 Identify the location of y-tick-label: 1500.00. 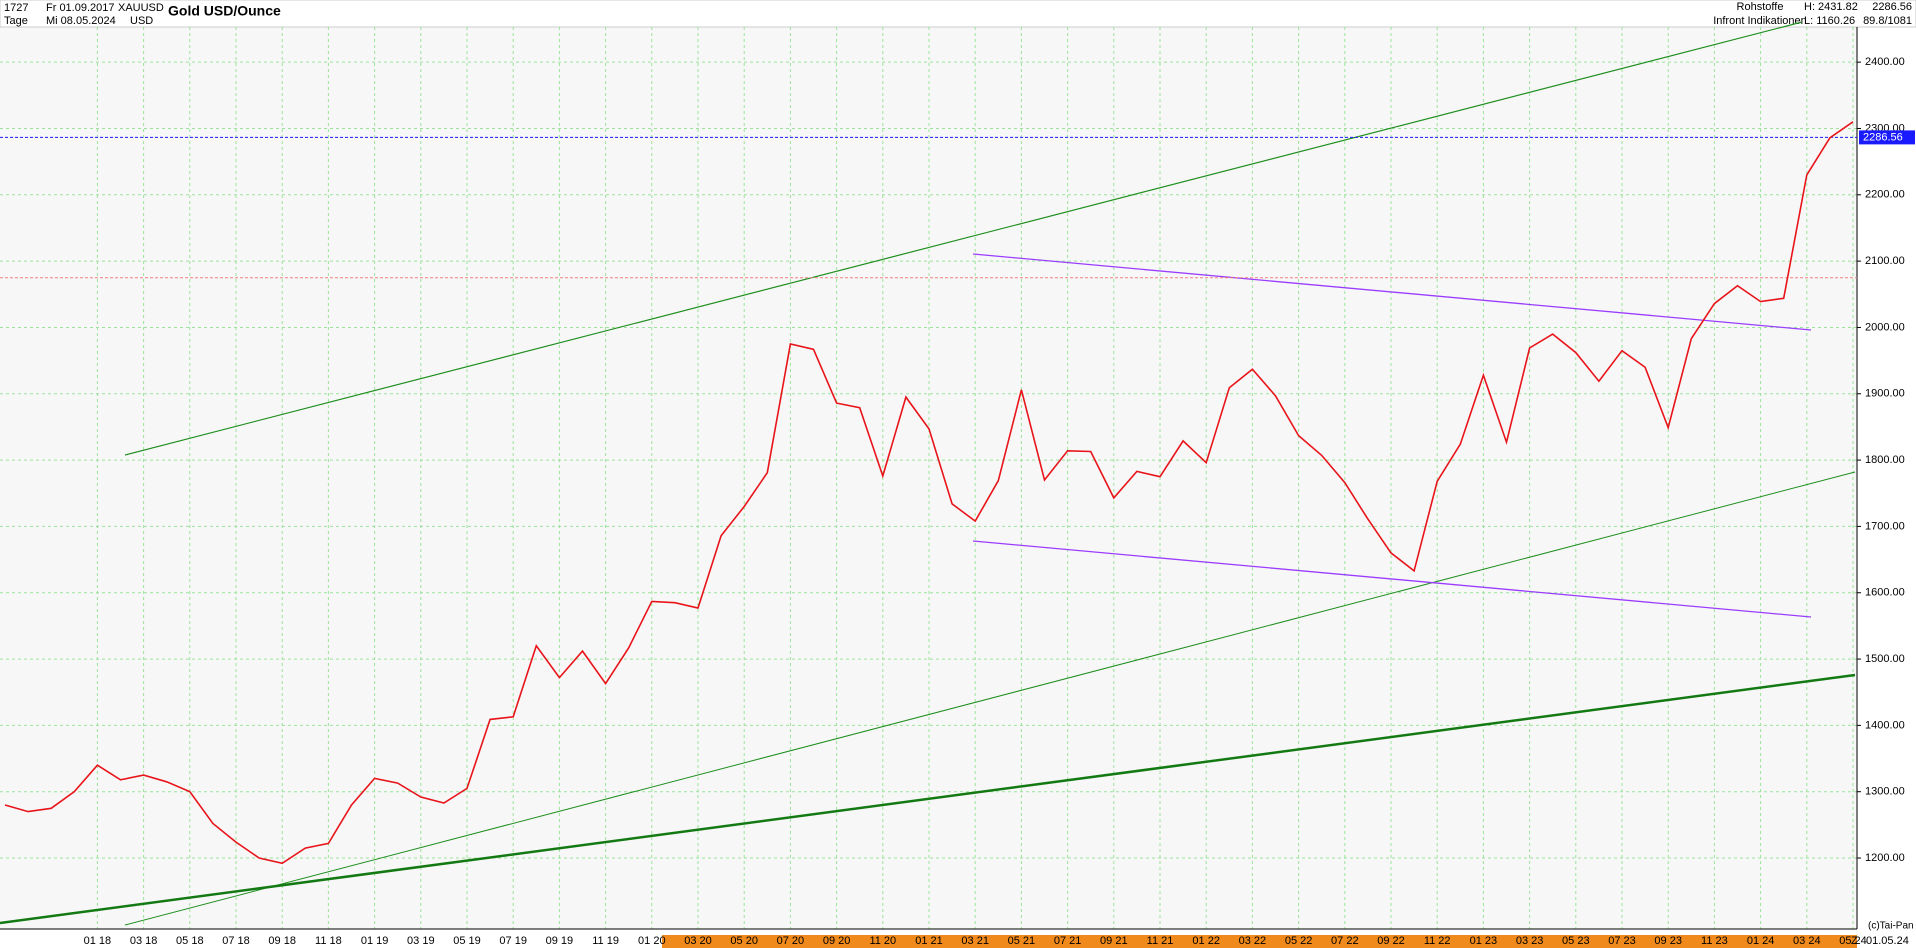
(1885, 659).